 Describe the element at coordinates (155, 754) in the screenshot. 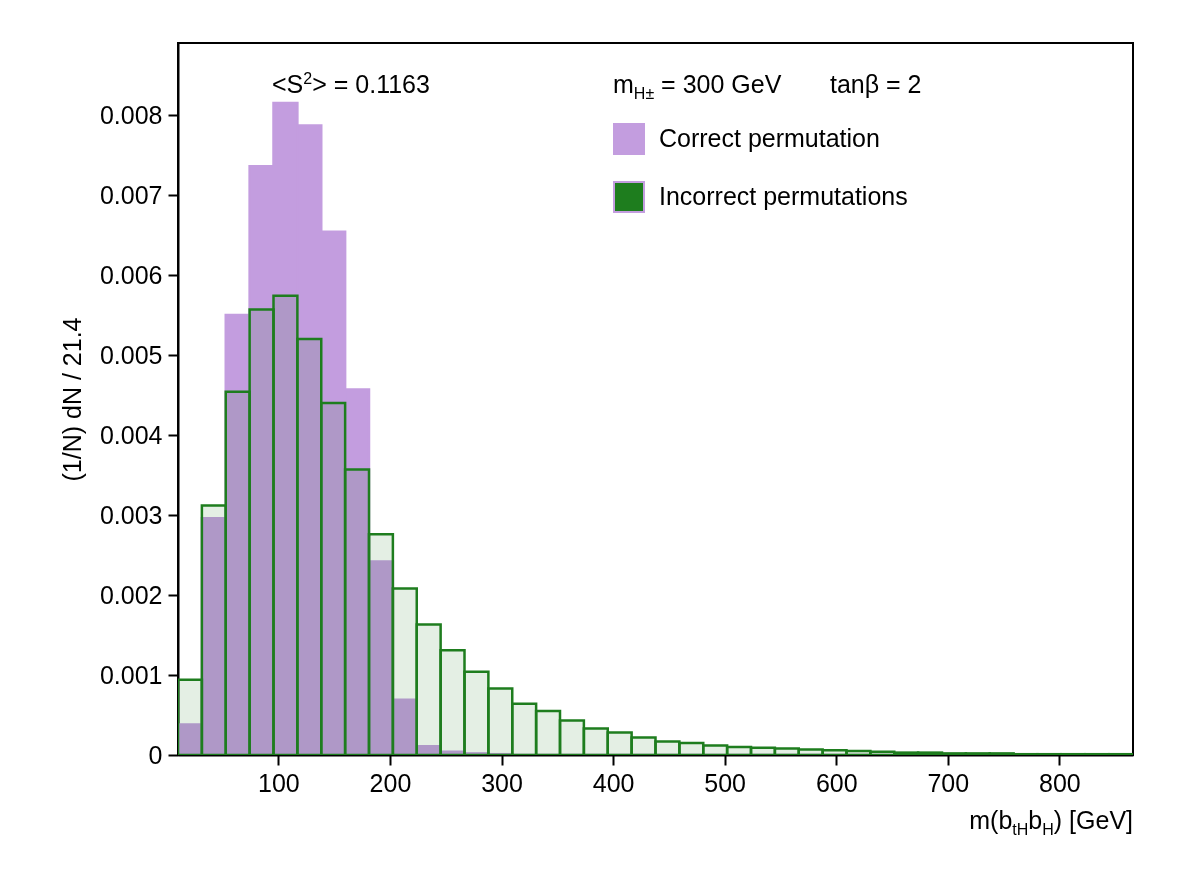

I see `y-tick-label: 0` at that location.